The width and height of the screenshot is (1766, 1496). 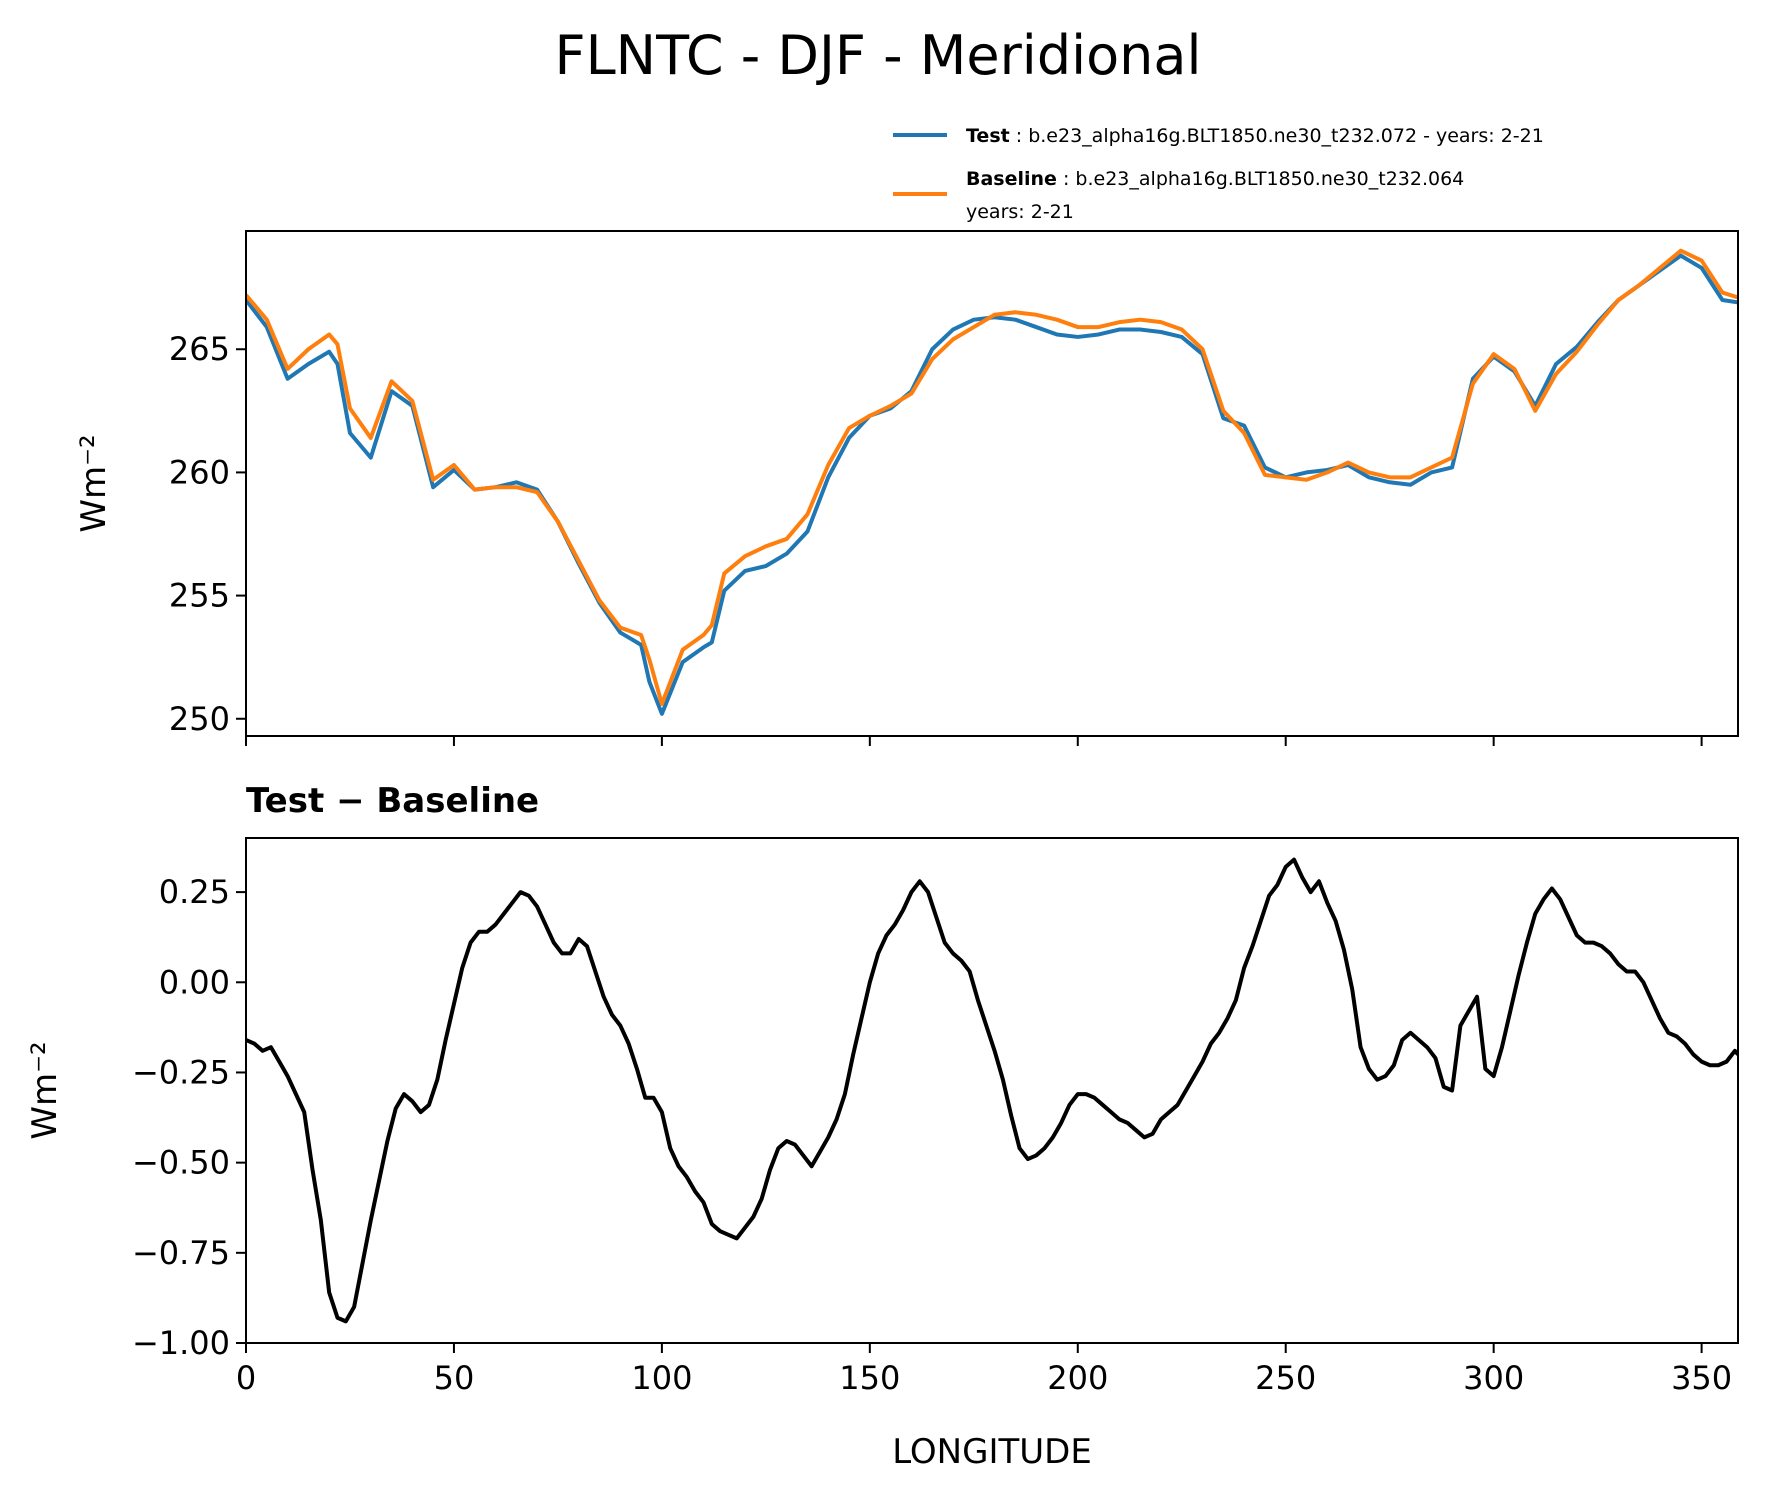 What do you see at coordinates (454, 1378) in the screenshot?
I see `x-tick-label: 50` at bounding box center [454, 1378].